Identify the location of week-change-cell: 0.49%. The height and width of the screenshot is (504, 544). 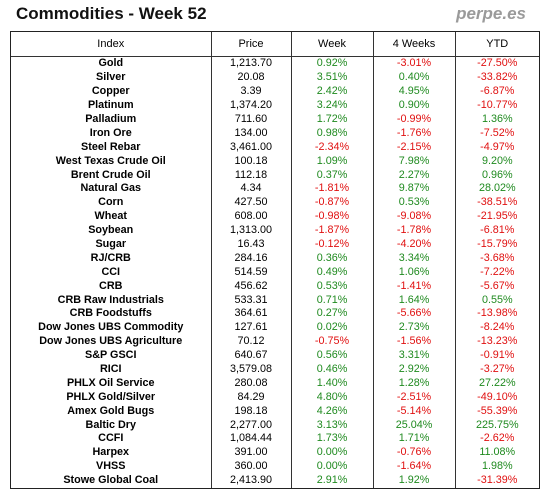
(332, 272).